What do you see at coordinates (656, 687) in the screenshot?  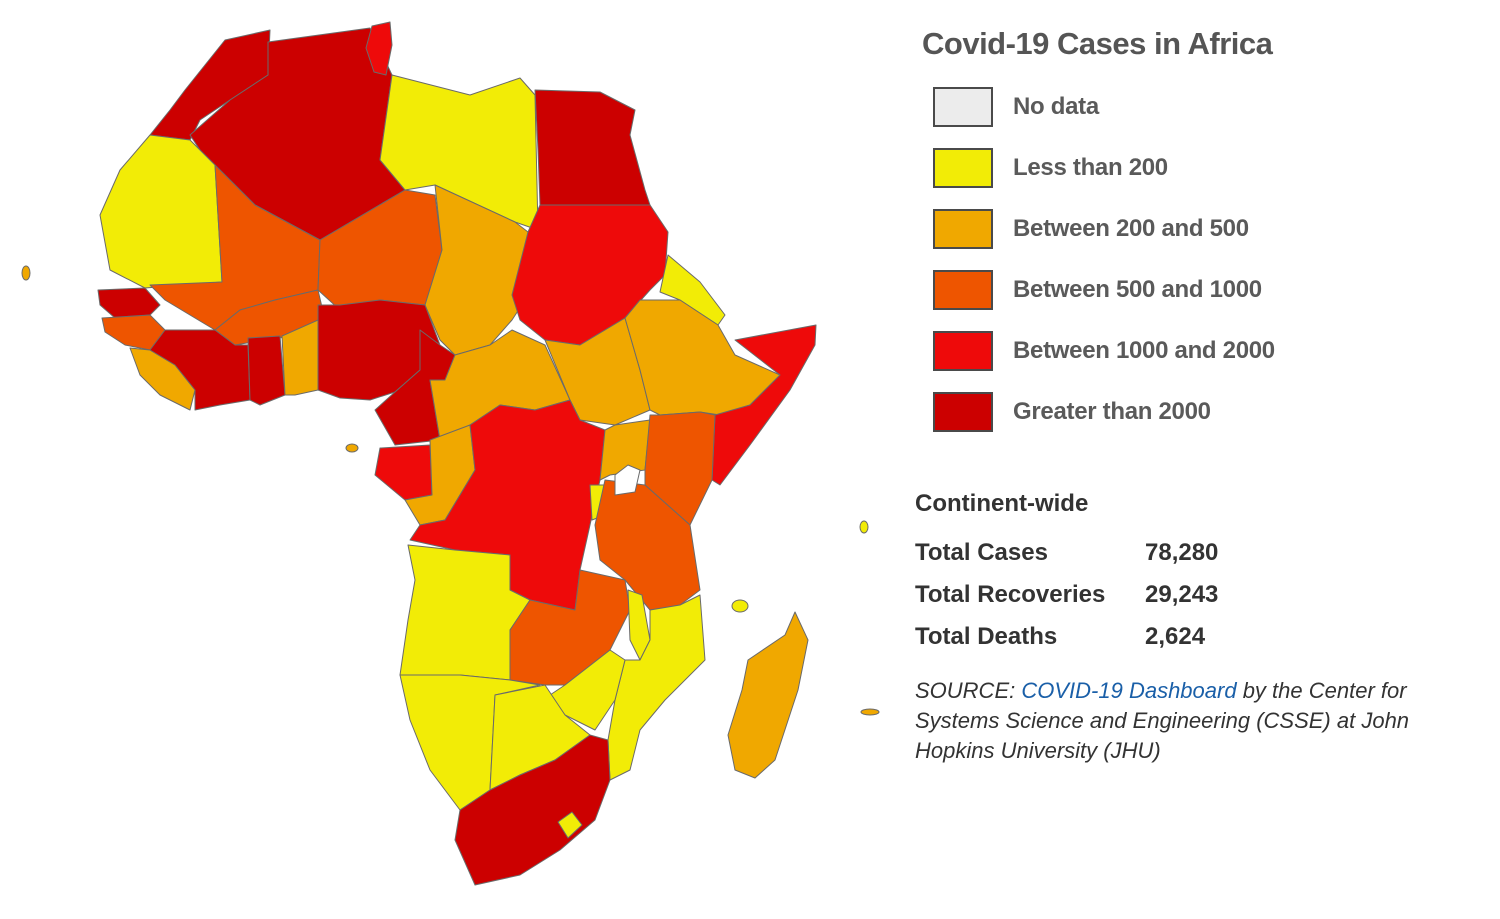 I see `region-mozambique` at bounding box center [656, 687].